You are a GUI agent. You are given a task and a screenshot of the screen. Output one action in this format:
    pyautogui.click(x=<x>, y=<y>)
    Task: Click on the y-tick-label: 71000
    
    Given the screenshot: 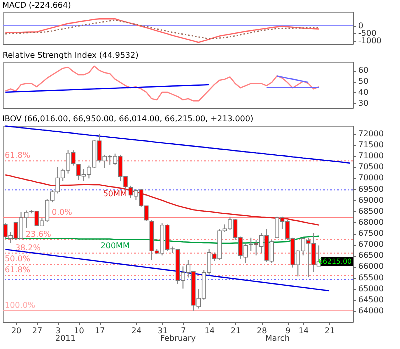 What is the action you would take?
    pyautogui.click(x=371, y=156)
    